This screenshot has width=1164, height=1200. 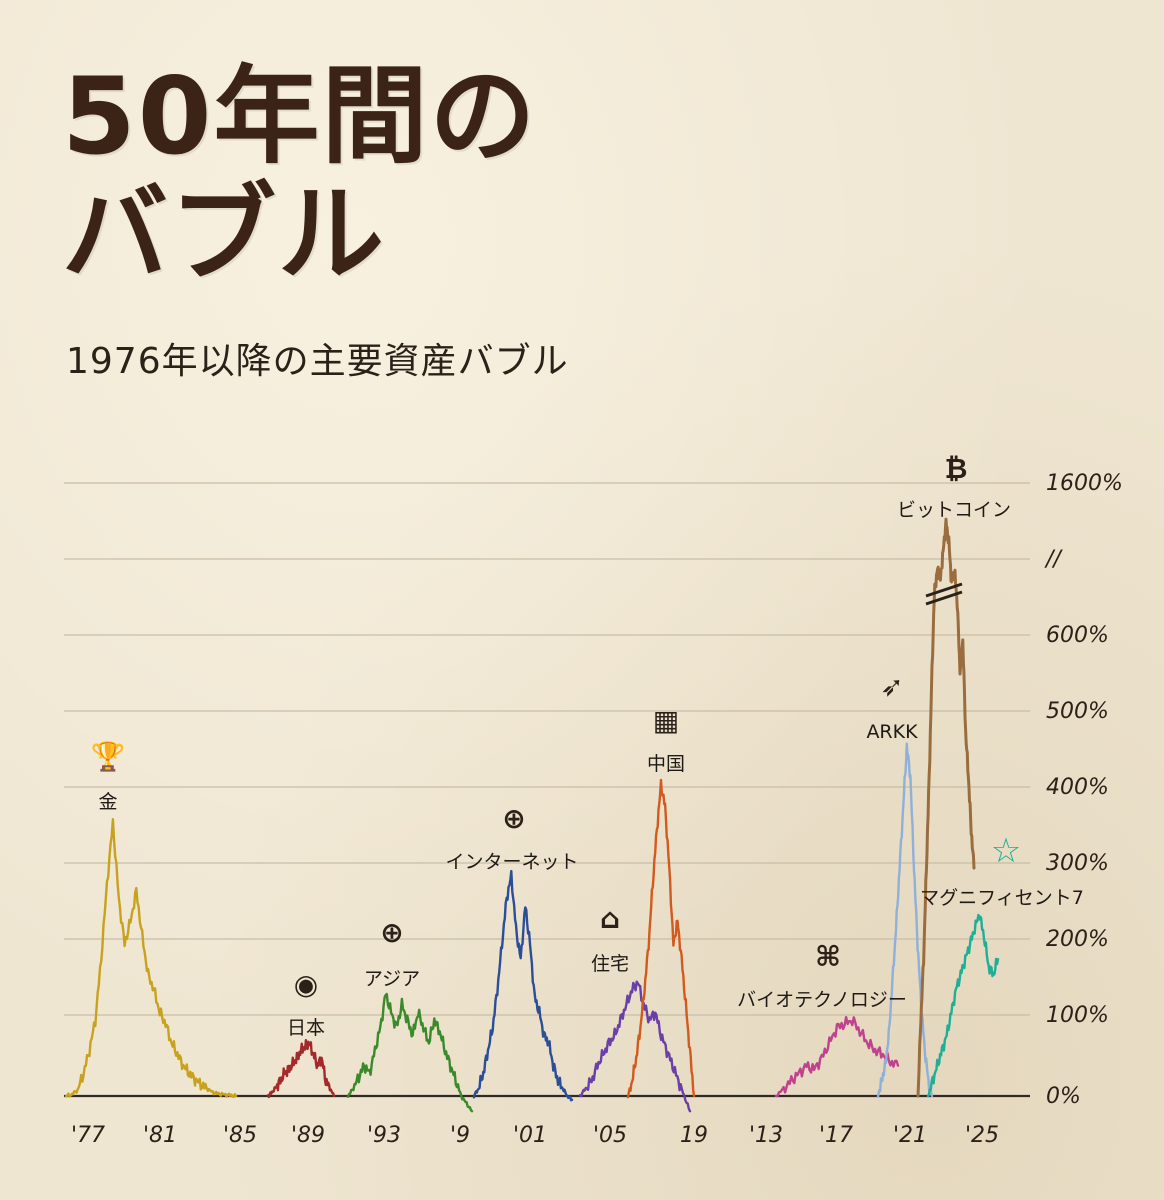 What do you see at coordinates (306, 1028) in the screenshot?
I see `series-label: 日本` at bounding box center [306, 1028].